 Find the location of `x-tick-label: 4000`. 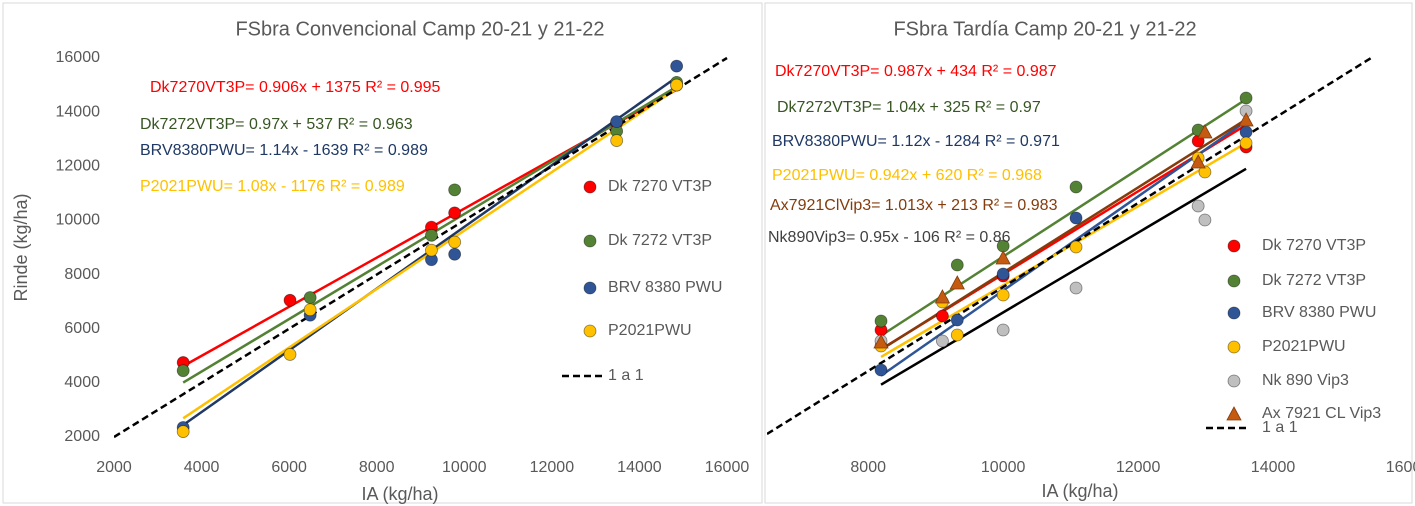

x-tick-label: 4000 is located at coordinates (202, 467).